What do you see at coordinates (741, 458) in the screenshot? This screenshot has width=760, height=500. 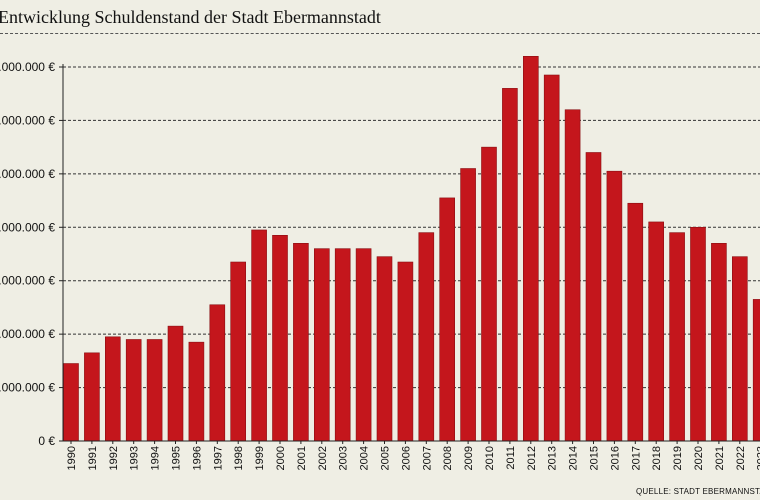 I see `x-tick-label-2022: 2022` at bounding box center [741, 458].